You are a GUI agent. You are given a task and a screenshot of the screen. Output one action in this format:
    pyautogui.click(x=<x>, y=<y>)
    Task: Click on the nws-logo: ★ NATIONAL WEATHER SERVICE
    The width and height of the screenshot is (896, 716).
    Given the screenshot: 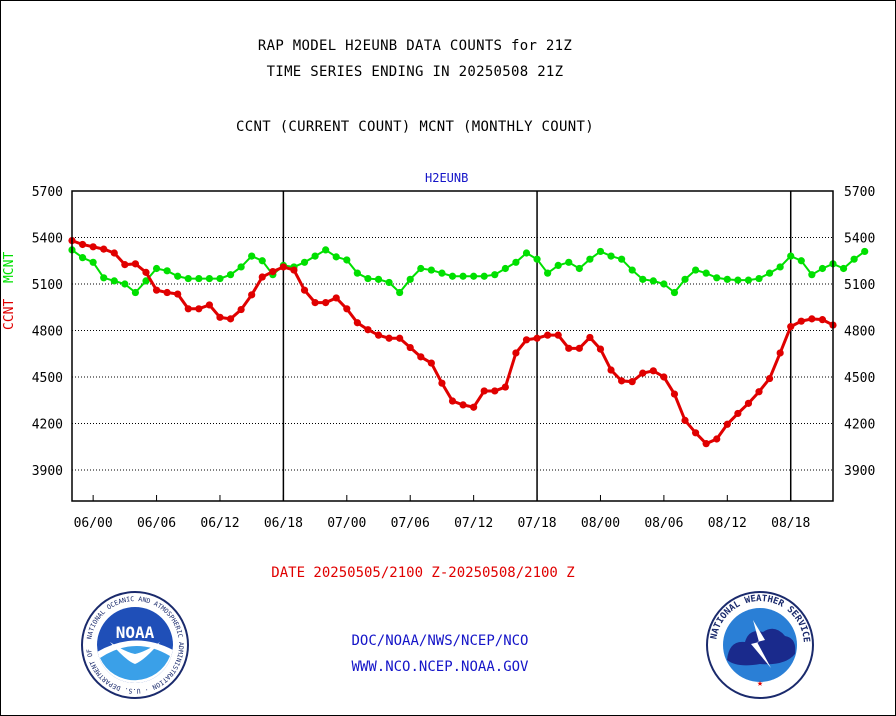 What is the action you would take?
    pyautogui.click(x=760, y=645)
    